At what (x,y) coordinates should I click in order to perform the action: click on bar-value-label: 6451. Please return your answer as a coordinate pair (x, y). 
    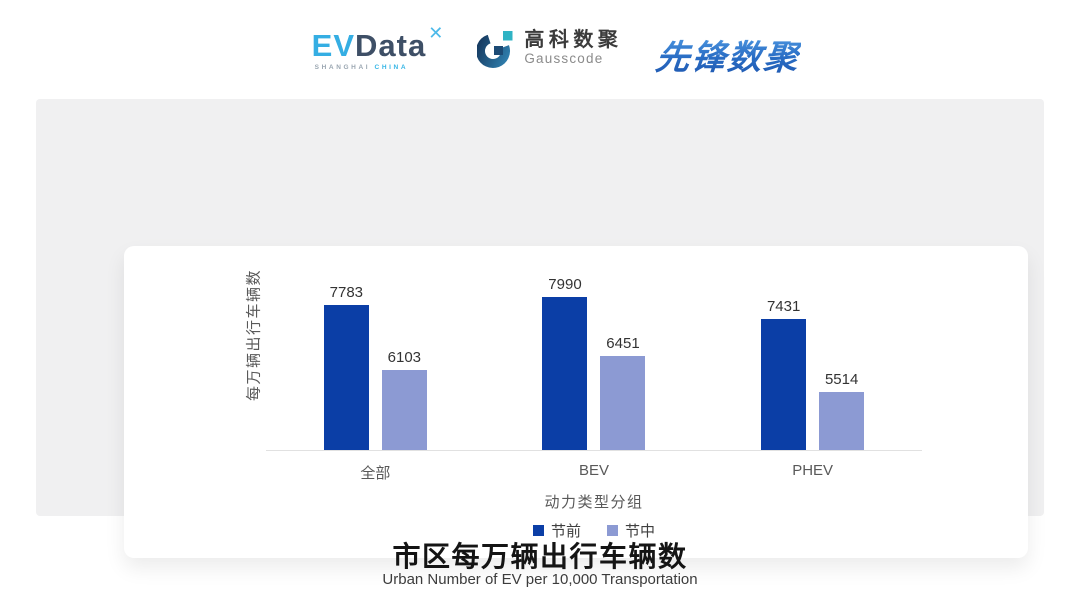
    Looking at the image, I should click on (623, 344).